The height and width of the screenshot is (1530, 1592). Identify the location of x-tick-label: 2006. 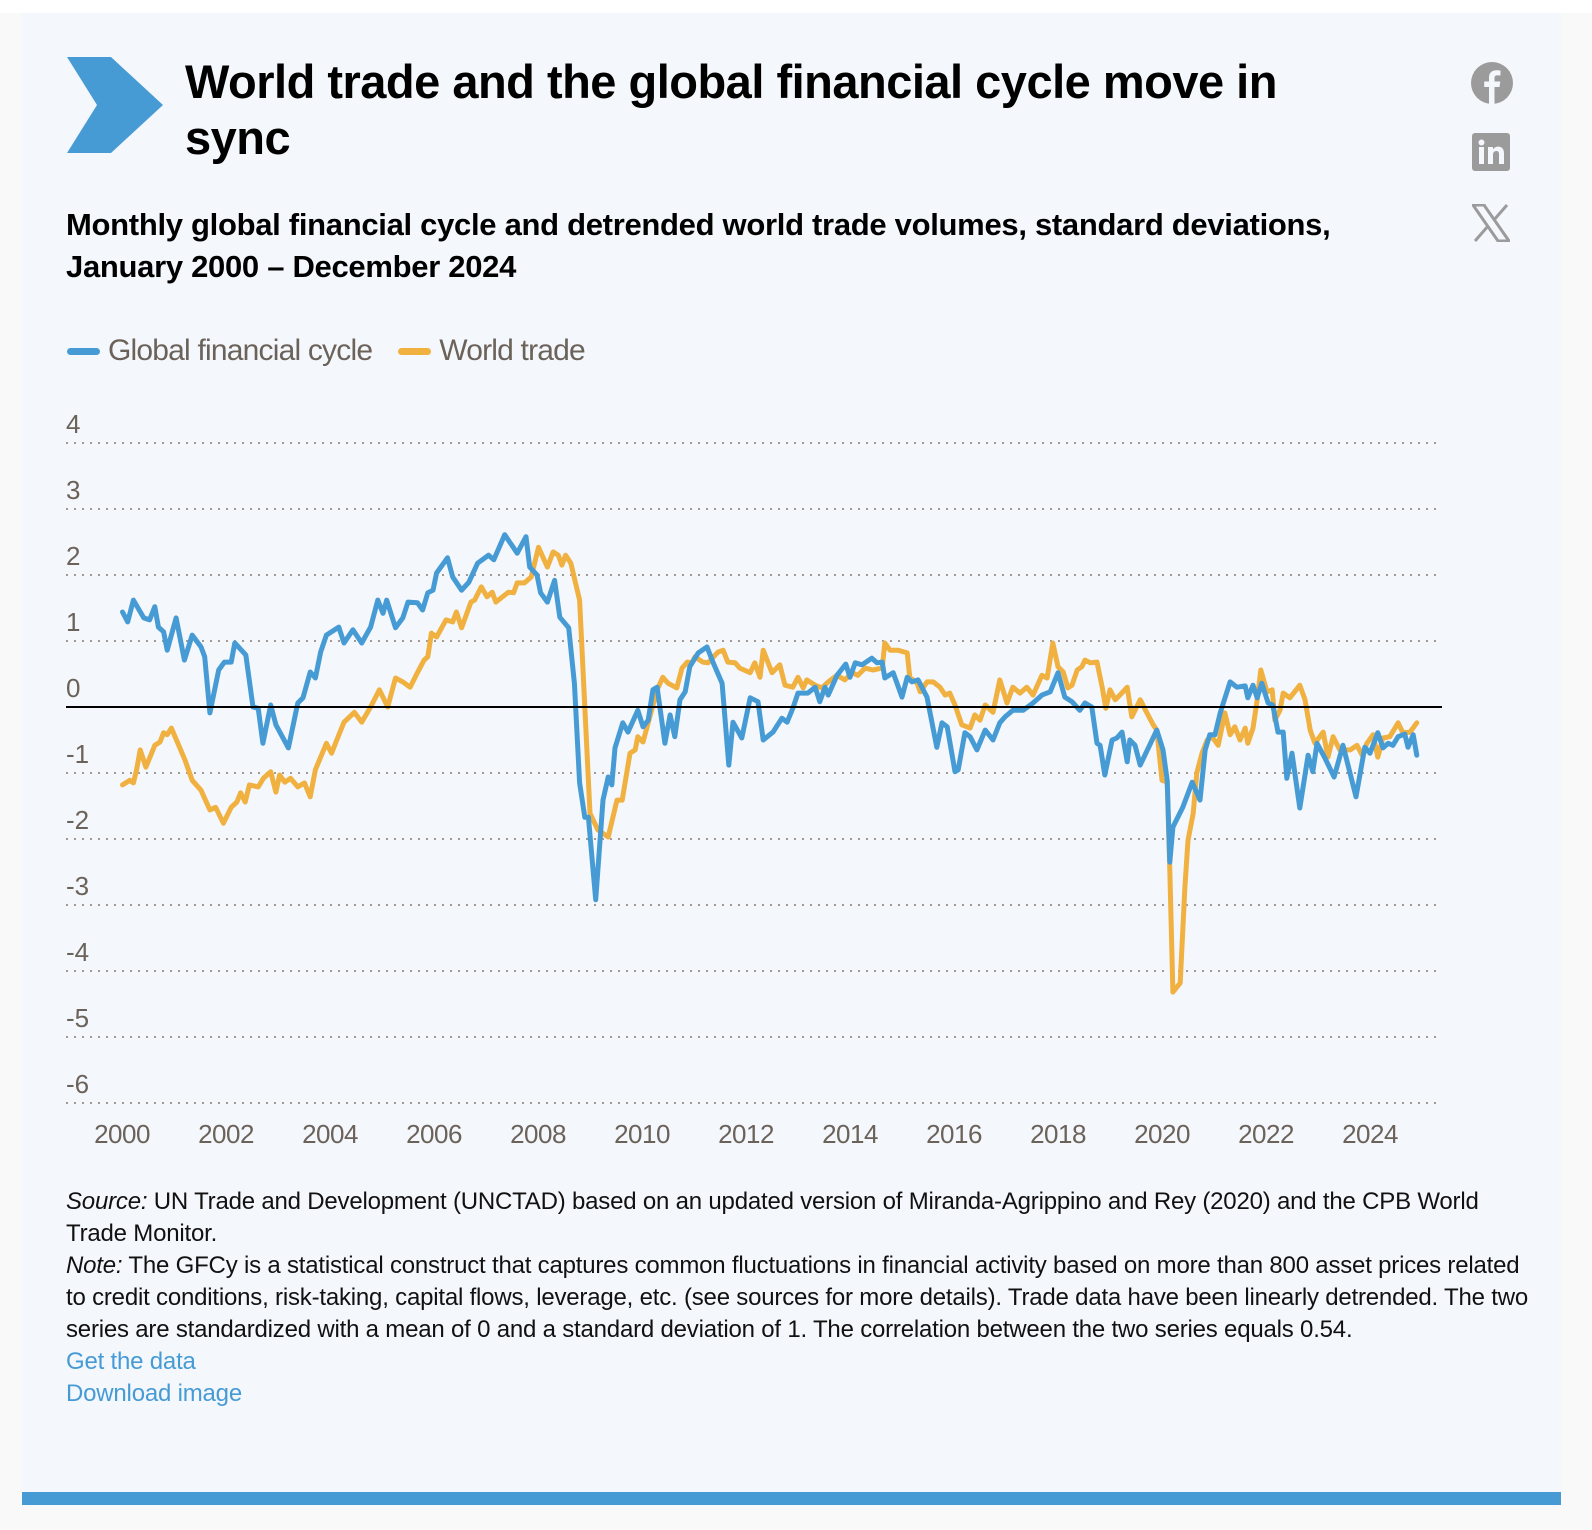
(434, 1134).